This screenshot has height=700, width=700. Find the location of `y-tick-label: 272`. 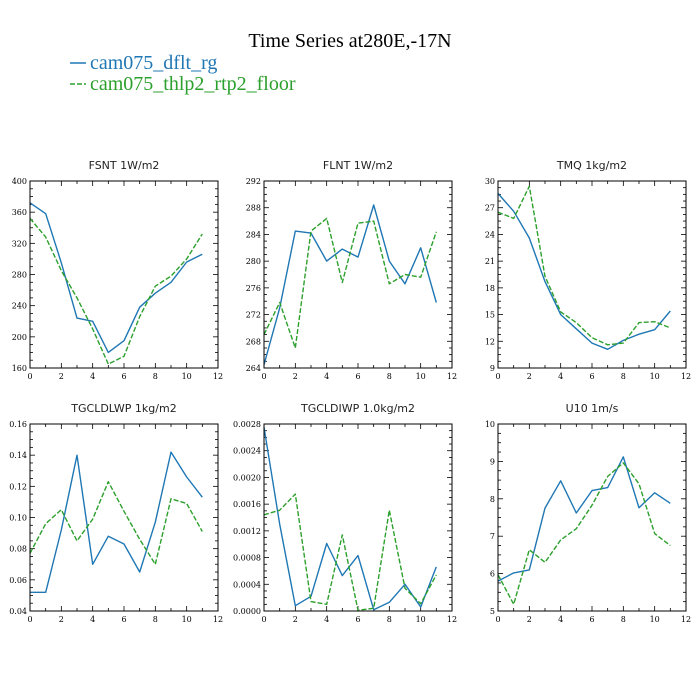

y-tick-label: 272 is located at coordinates (253, 315).